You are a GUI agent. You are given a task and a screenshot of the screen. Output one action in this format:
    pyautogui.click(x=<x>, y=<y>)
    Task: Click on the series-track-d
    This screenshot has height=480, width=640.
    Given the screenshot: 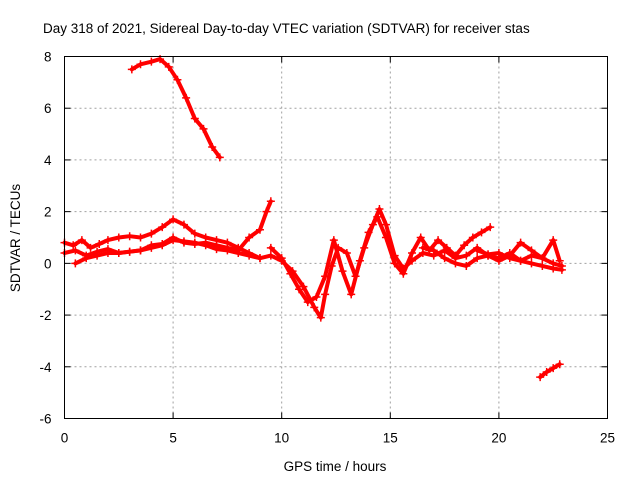 What is the action you would take?
    pyautogui.click(x=380, y=259)
    